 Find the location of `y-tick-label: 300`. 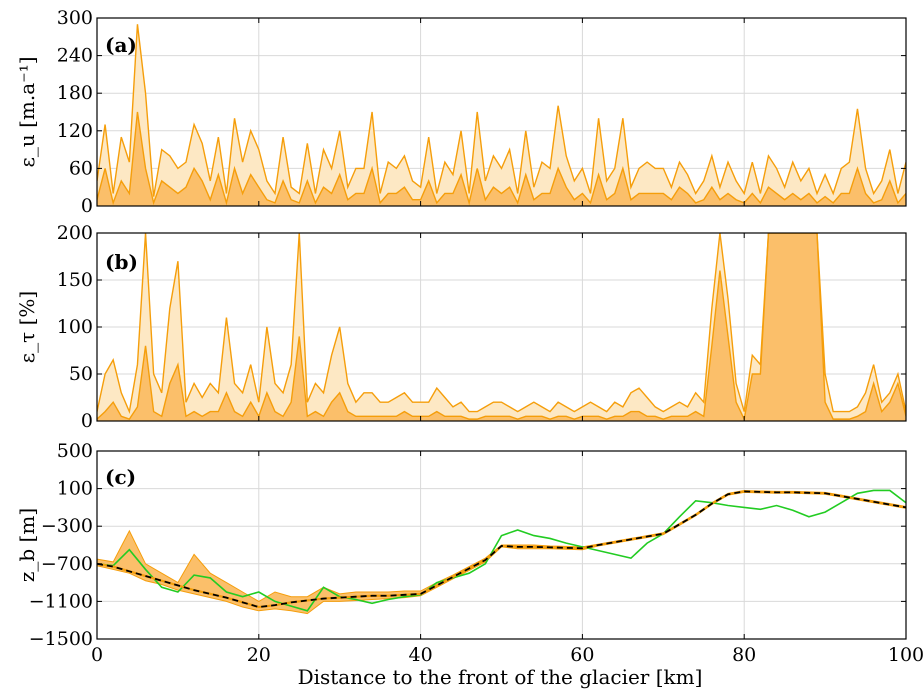

y-tick-label: 300 is located at coordinates (75, 18).